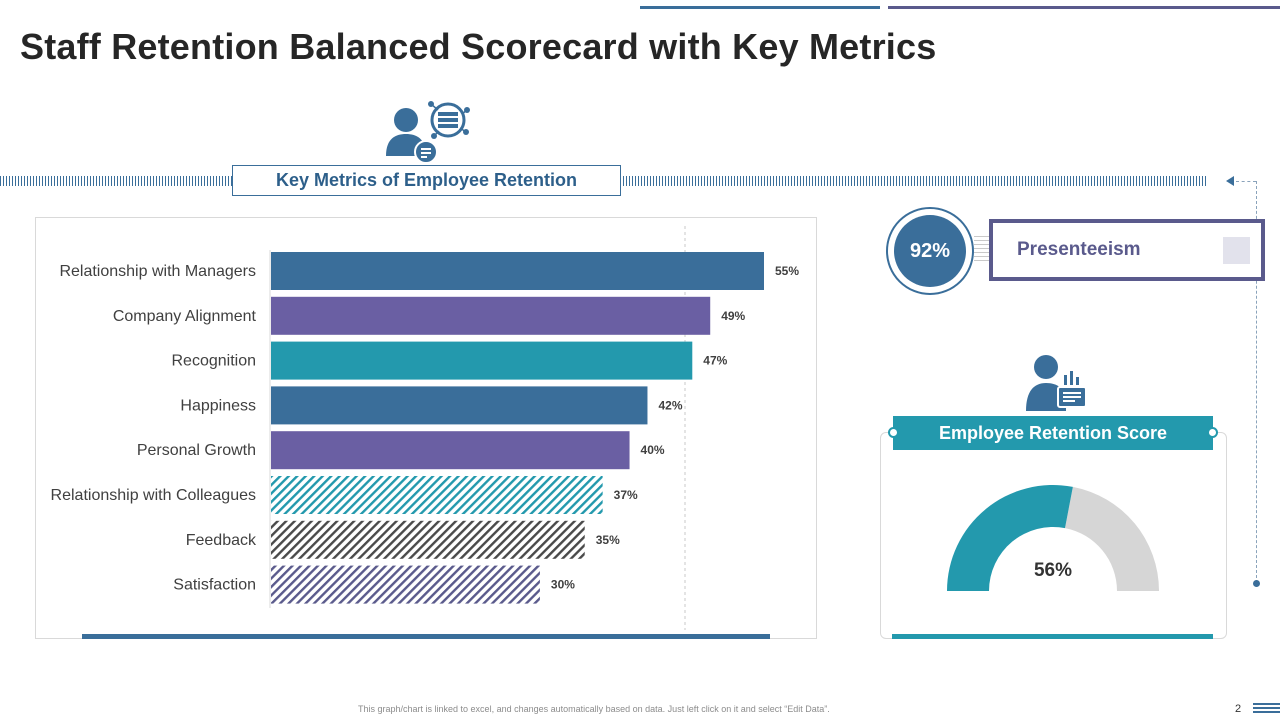 The width and height of the screenshot is (1280, 720). Describe the element at coordinates (1056, 383) in the screenshot. I see `employee-computer-icon` at that location.